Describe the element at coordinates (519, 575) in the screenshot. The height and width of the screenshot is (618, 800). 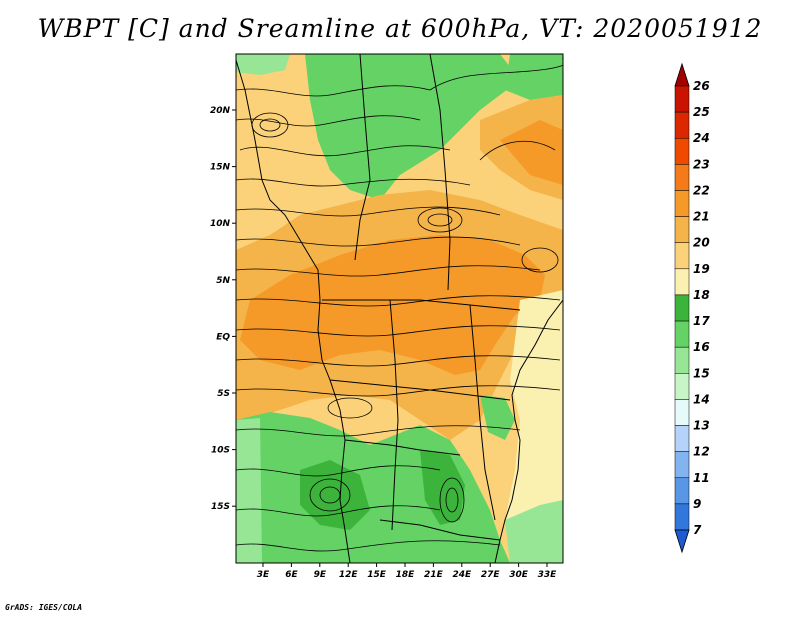
I see `lon-tick-label: 30E` at that location.